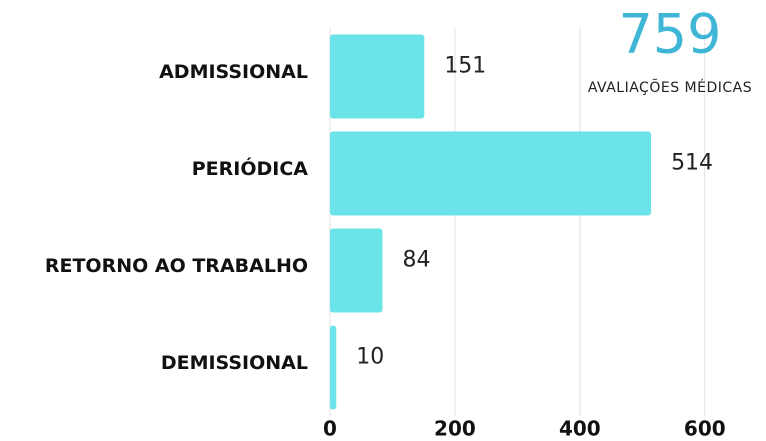 This screenshot has width=766, height=441. Describe the element at coordinates (416, 260) in the screenshot. I see `value-label: 84` at that location.